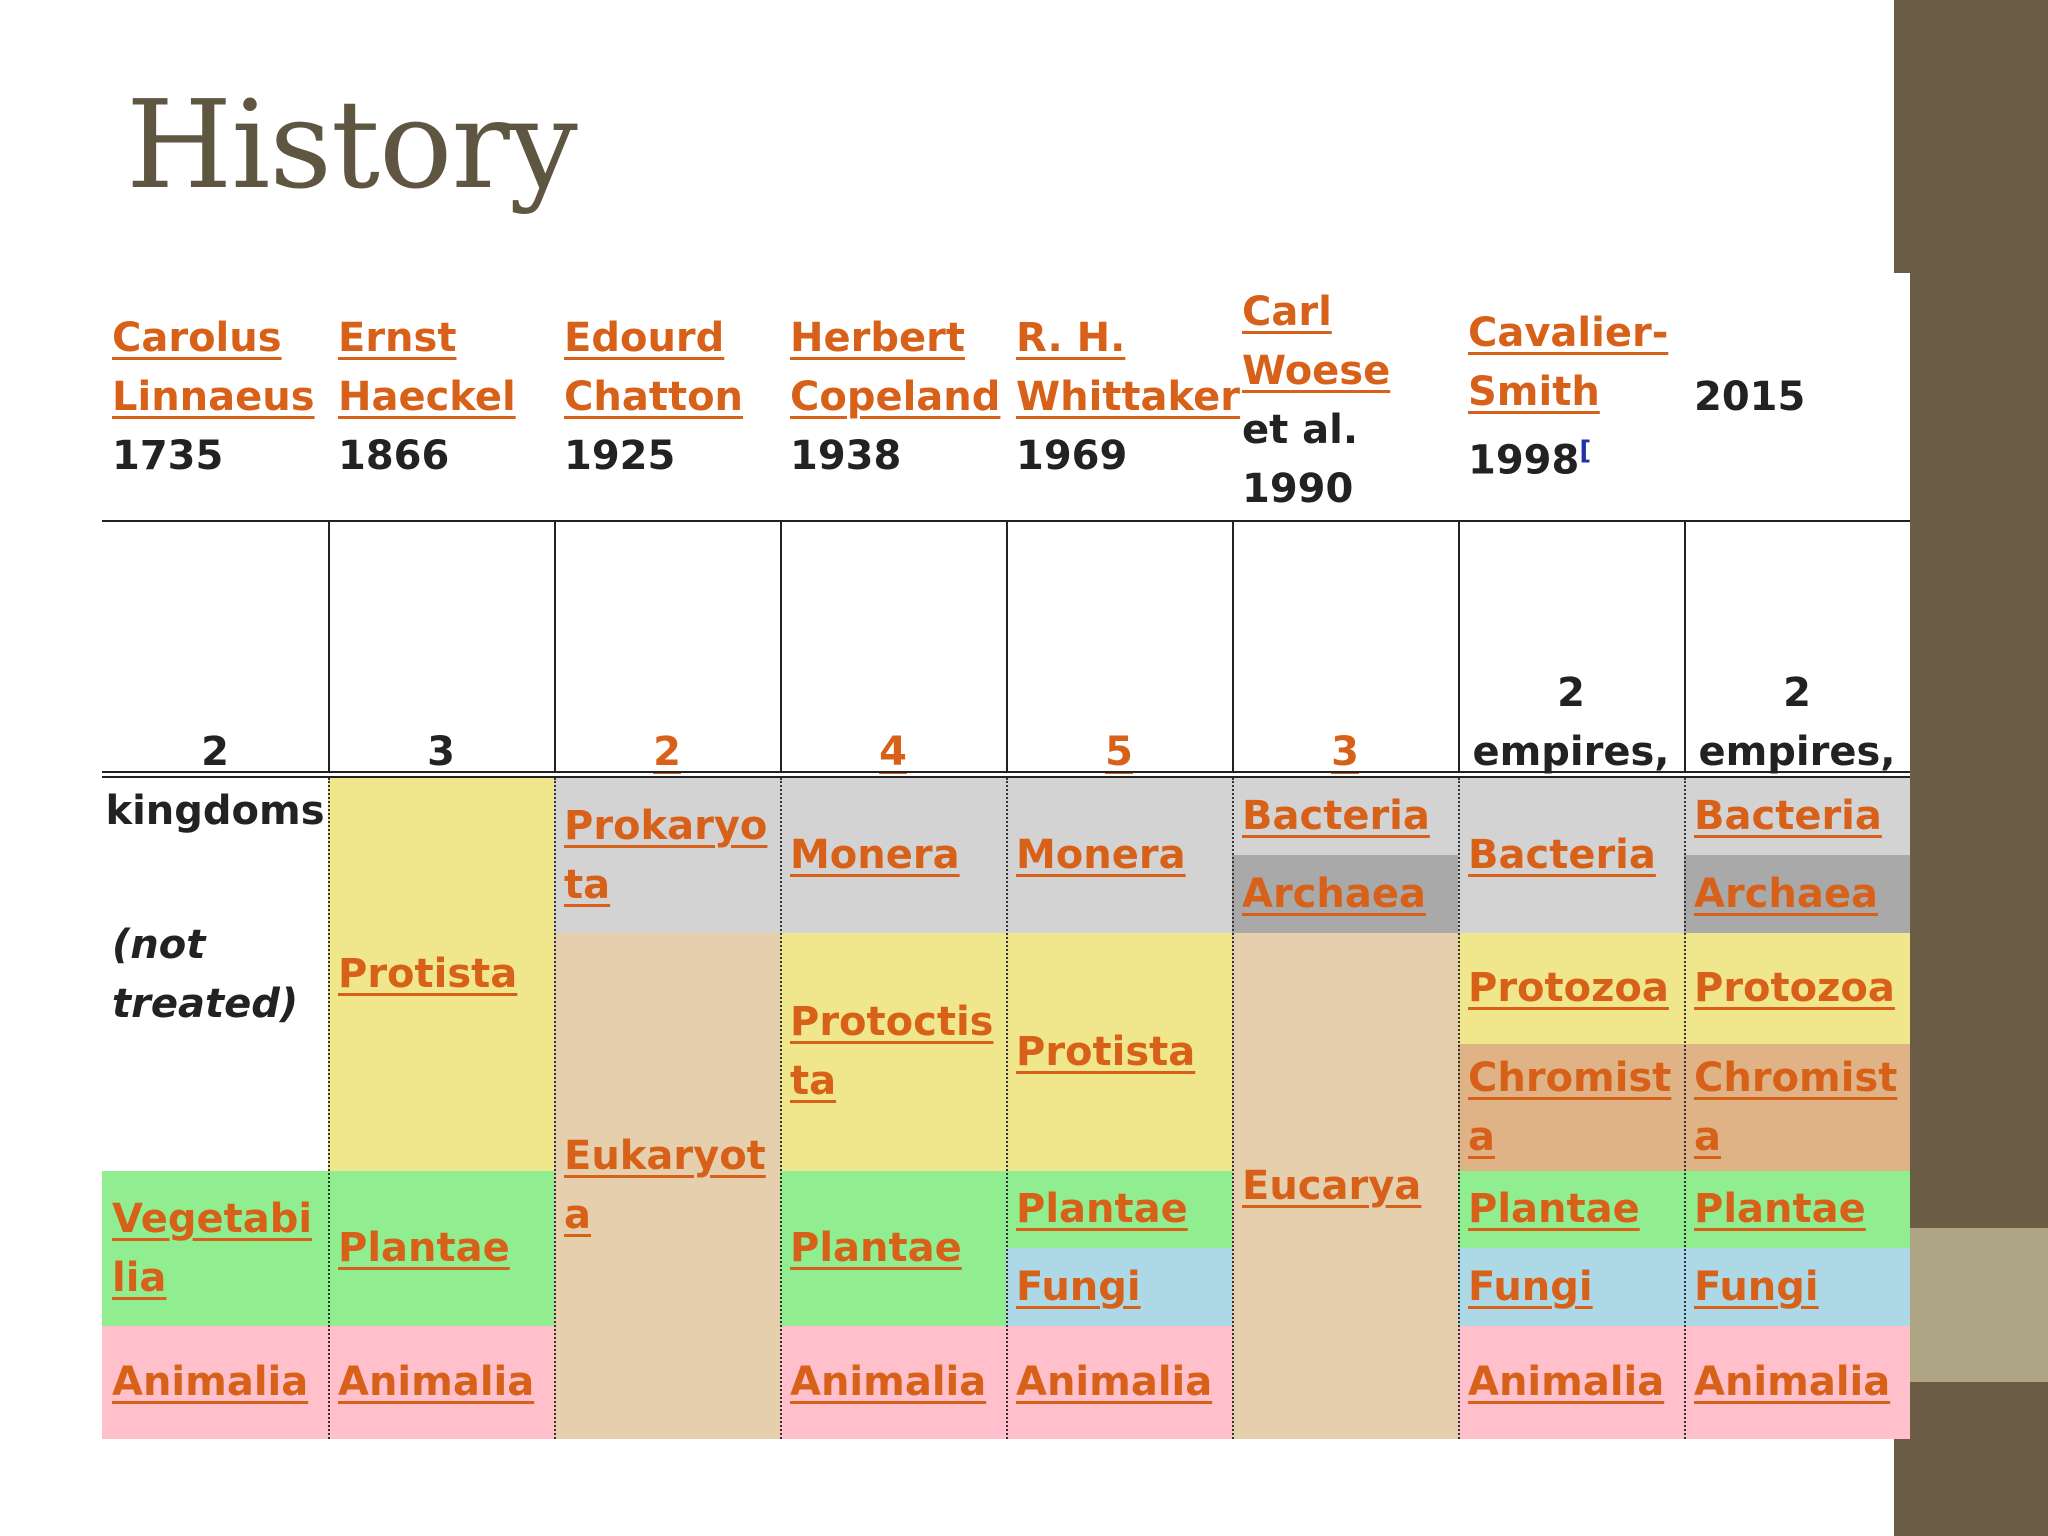  I want to click on system-count: 3, so click(441, 752).